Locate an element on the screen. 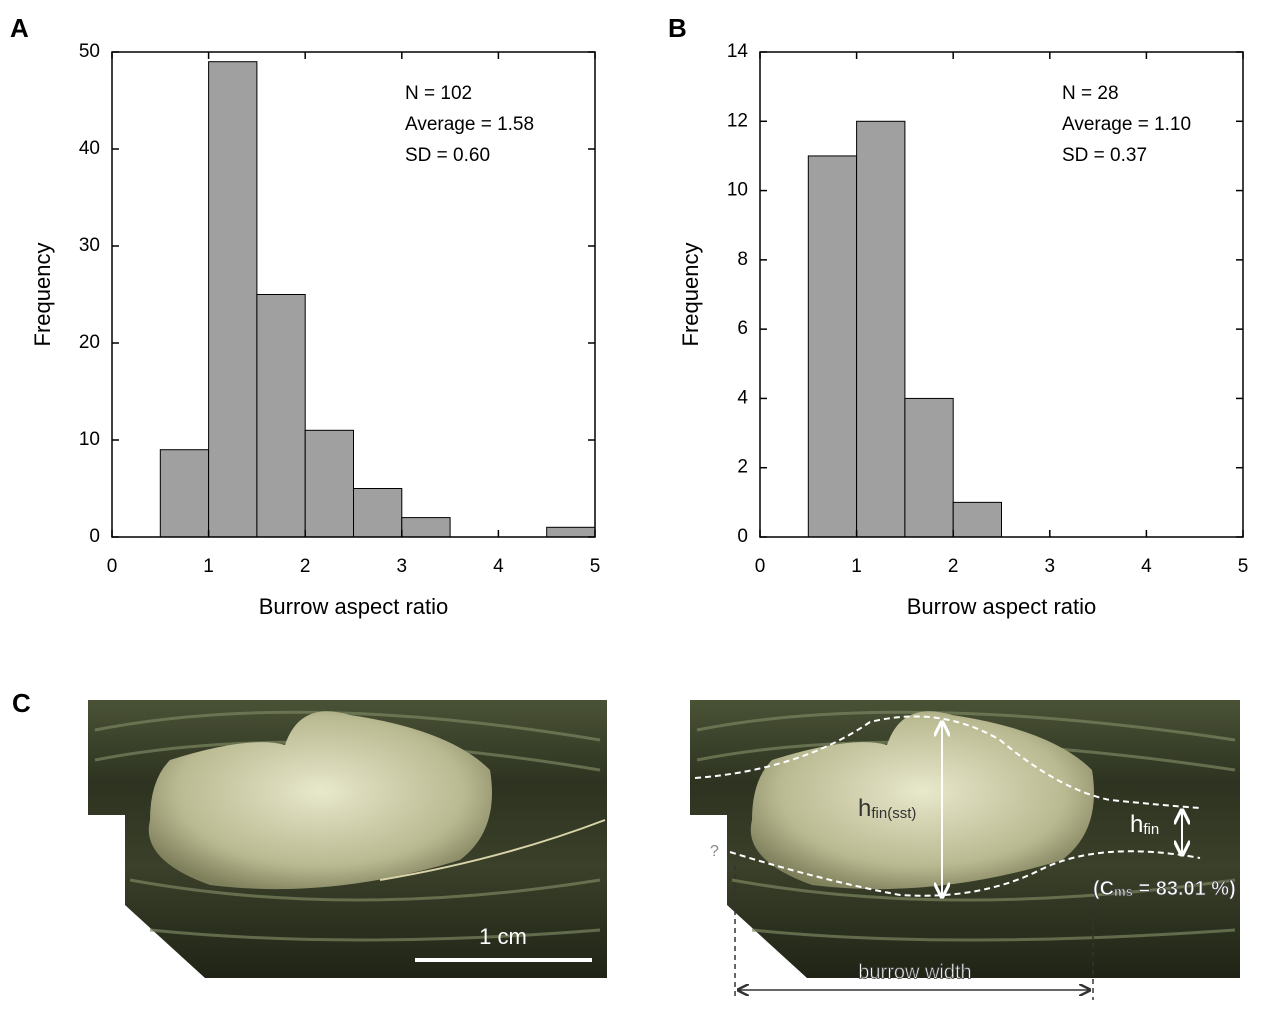  h-fin-sst-label: hfin(sst) is located at coordinates (887, 808).